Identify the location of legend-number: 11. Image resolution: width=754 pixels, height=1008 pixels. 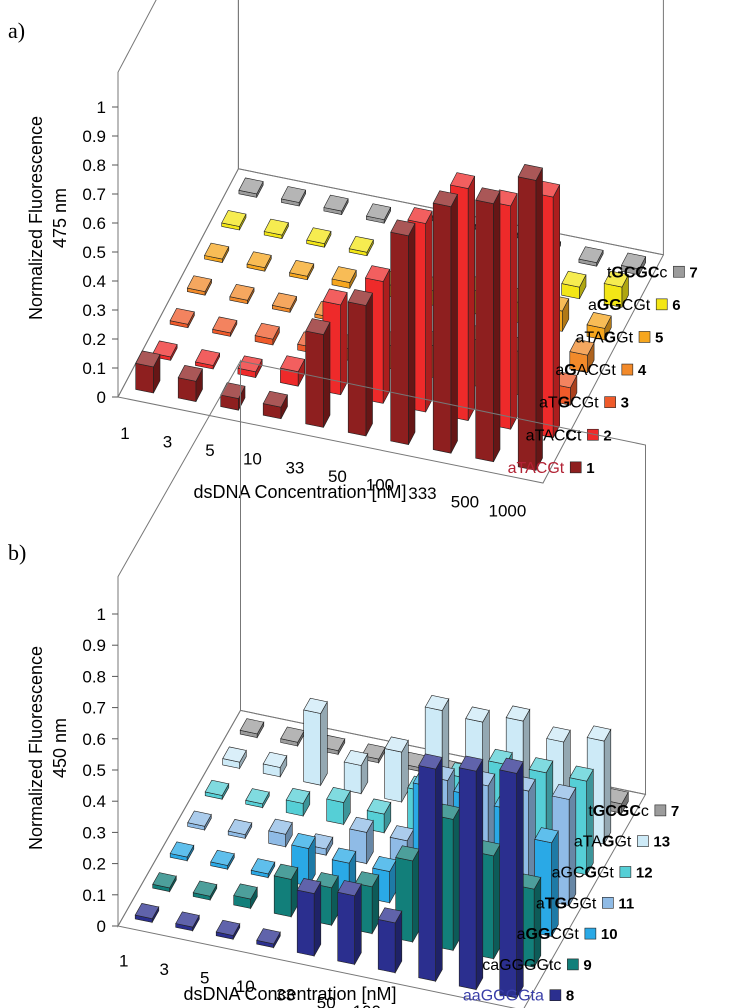
(626, 903).